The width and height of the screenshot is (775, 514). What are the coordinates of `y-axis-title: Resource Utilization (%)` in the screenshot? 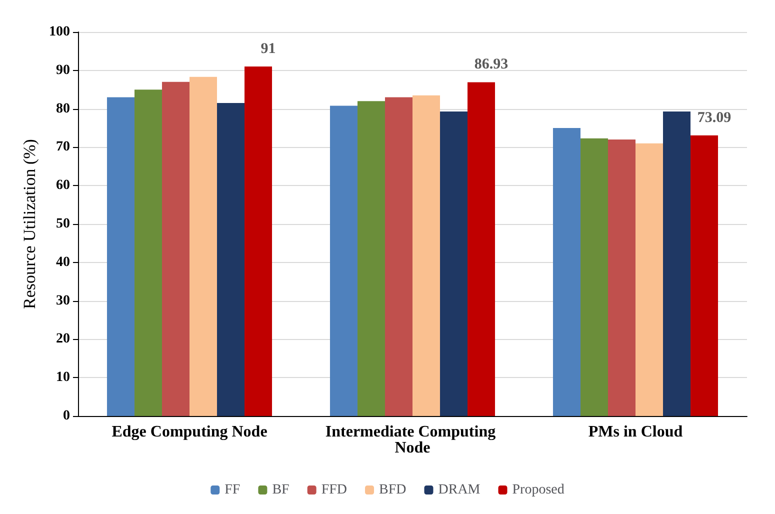 It's located at (29, 224).